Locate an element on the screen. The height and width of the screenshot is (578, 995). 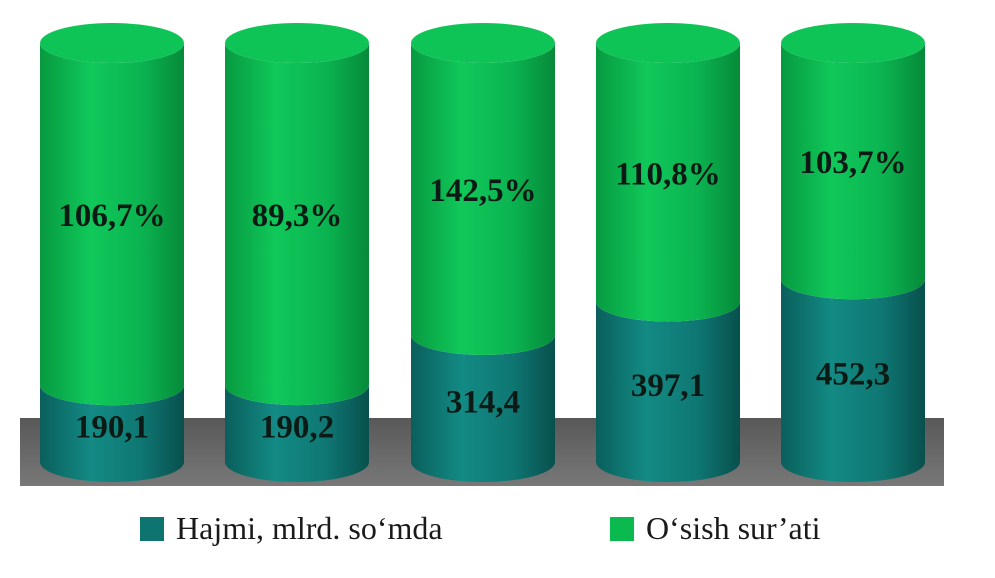
label-growth-5: 103,7% is located at coordinates (852, 163).